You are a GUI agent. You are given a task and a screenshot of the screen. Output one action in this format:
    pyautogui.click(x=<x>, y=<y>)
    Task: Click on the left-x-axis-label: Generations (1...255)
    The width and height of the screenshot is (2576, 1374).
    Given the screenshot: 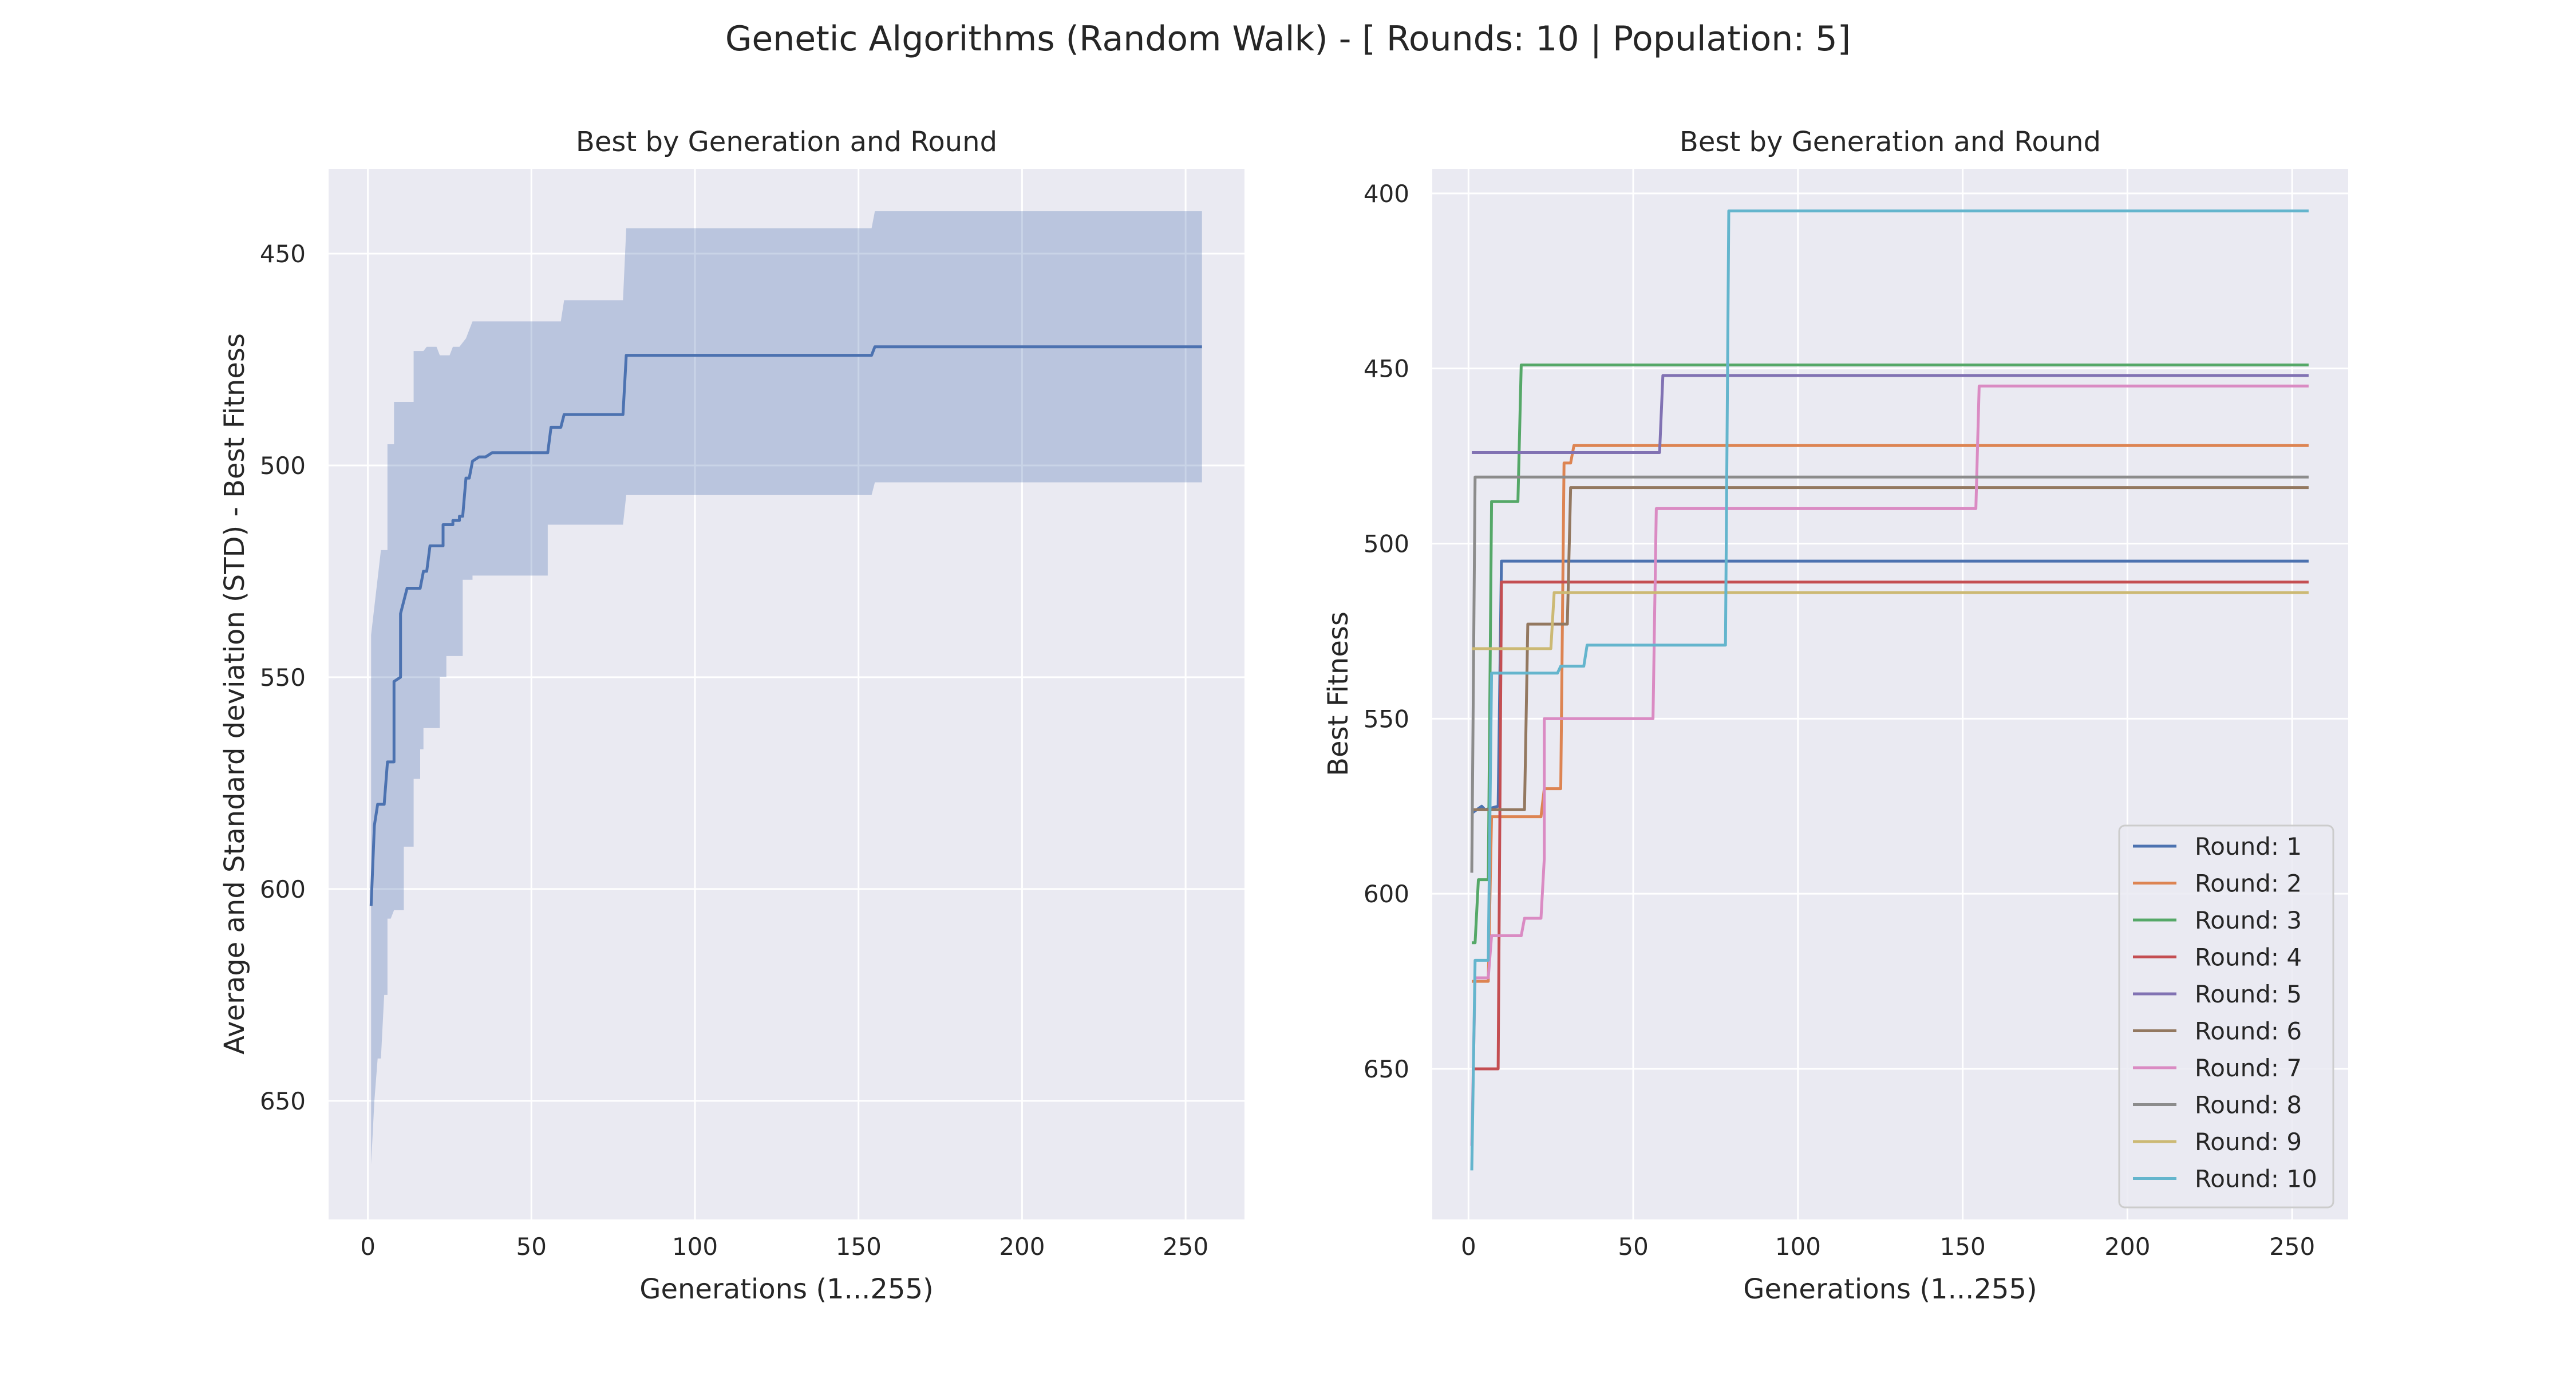 What is the action you would take?
    pyautogui.click(x=786, y=1289)
    